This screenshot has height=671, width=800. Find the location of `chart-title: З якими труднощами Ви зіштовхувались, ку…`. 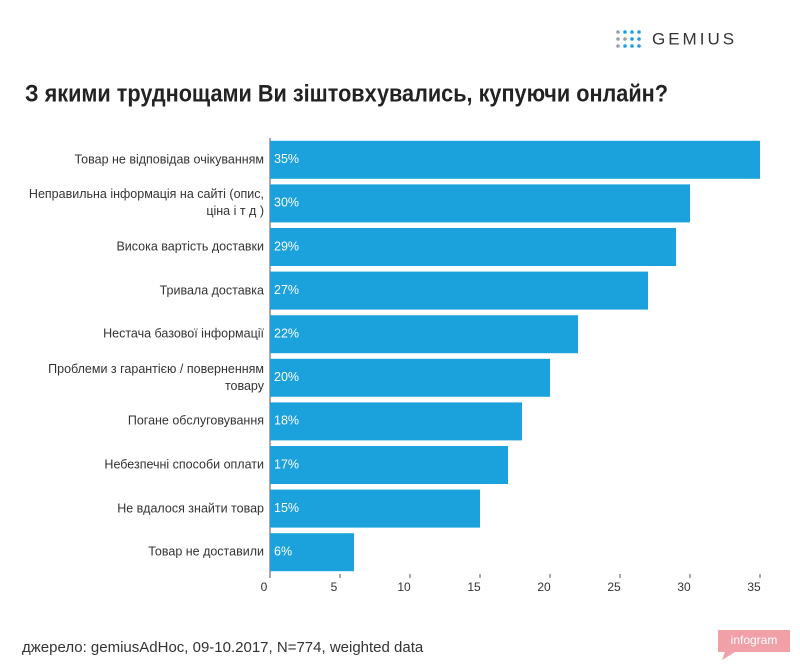

chart-title: З якими труднощами Ви зіштовхувались, ку… is located at coordinates (346, 93).